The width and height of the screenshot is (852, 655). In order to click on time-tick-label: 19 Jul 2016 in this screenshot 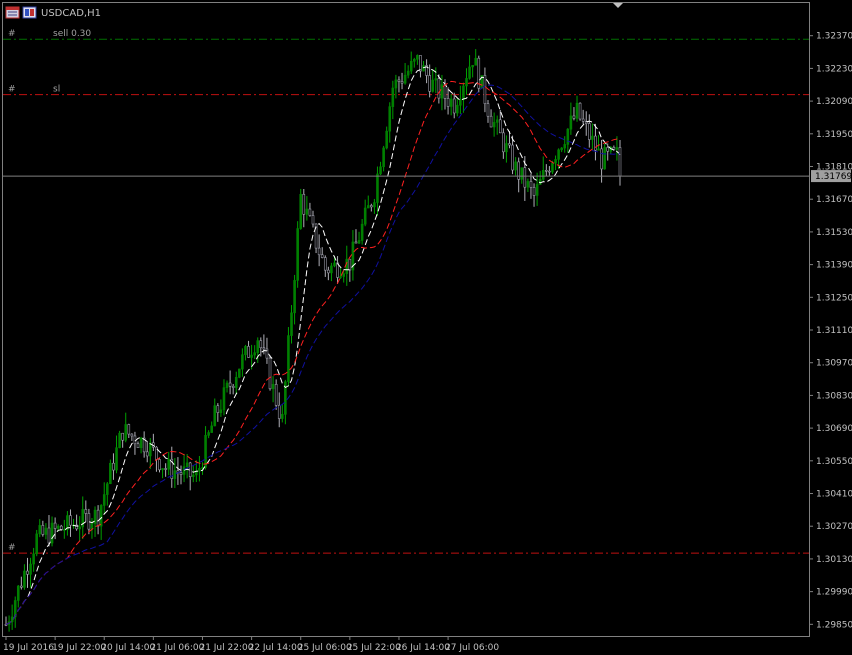, I will do `click(28, 648)`.